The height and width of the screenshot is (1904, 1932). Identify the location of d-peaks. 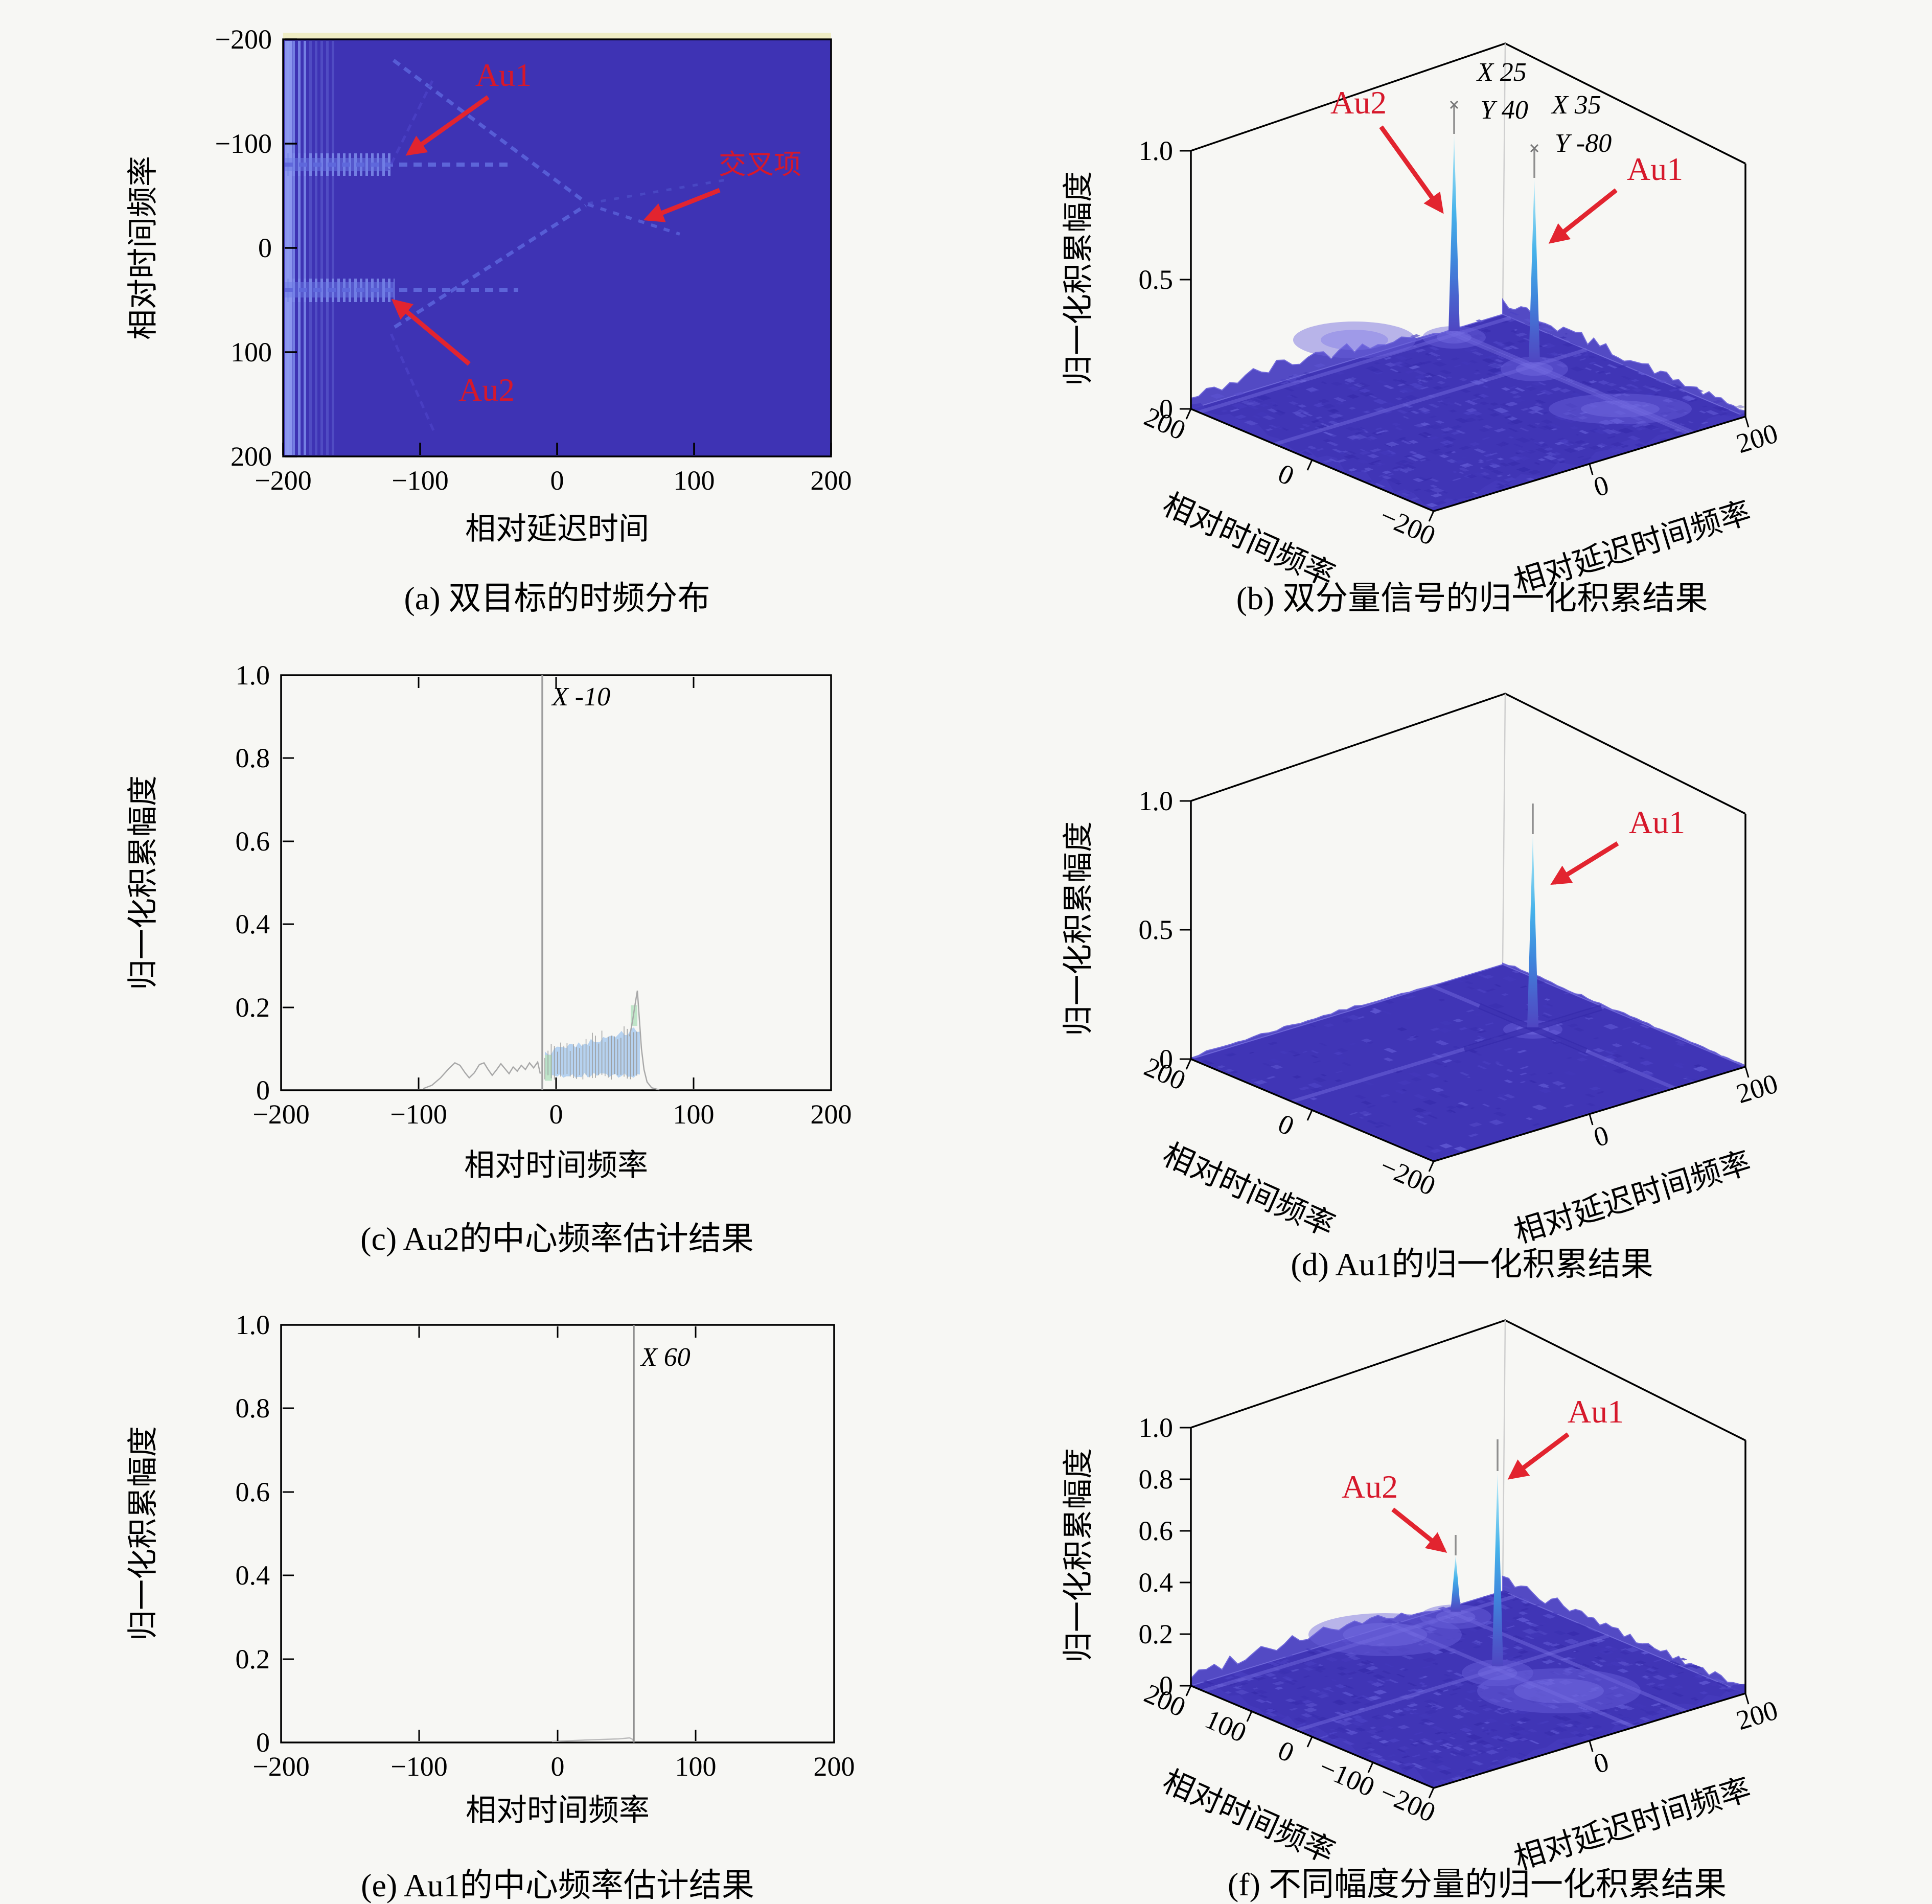
(1532, 915).